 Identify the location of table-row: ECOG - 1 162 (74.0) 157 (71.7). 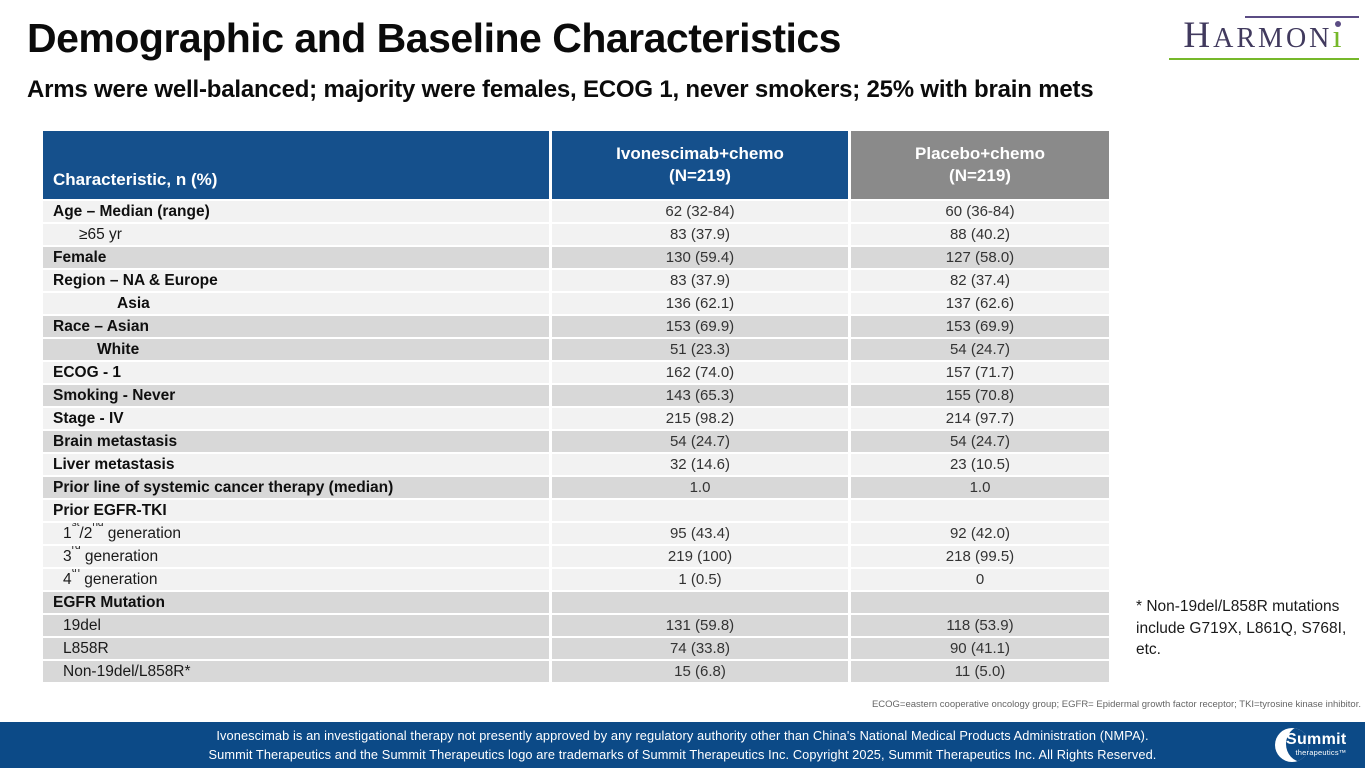
(576, 372).